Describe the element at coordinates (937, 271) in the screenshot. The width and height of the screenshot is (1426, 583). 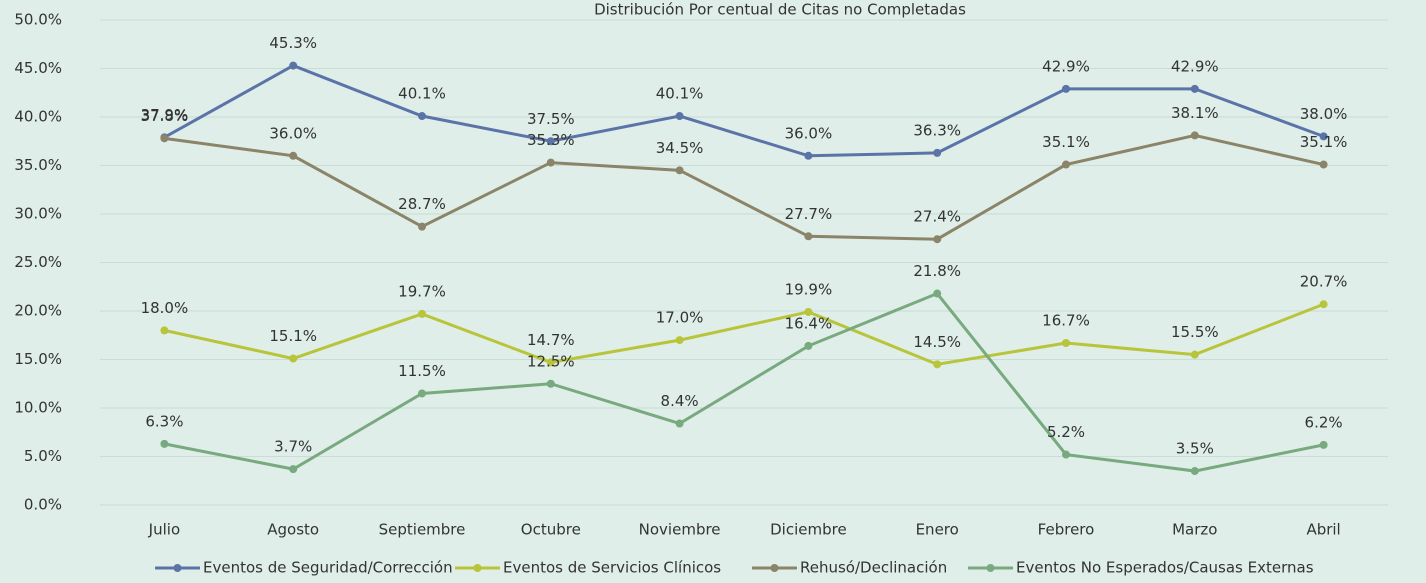
I see `data-label: 21.8%` at that location.